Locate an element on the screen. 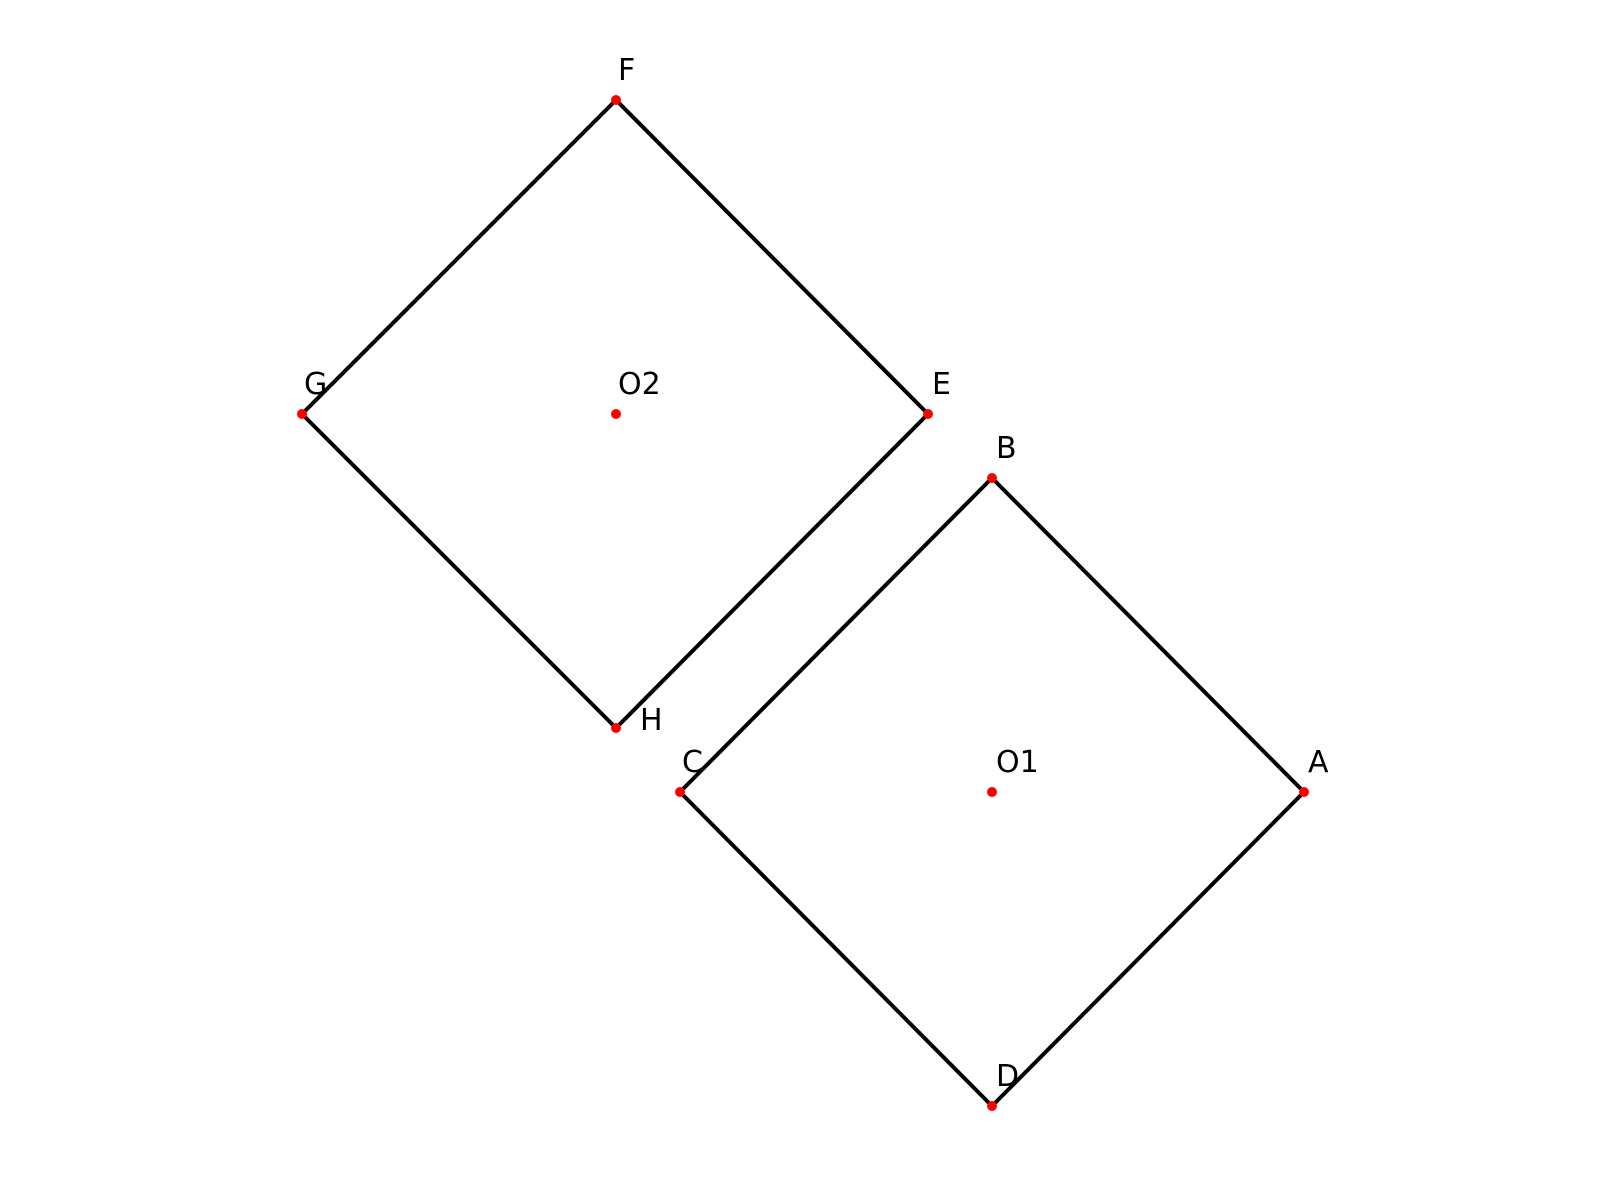 The image size is (1600, 1200). segment-EF is located at coordinates (772, 257).